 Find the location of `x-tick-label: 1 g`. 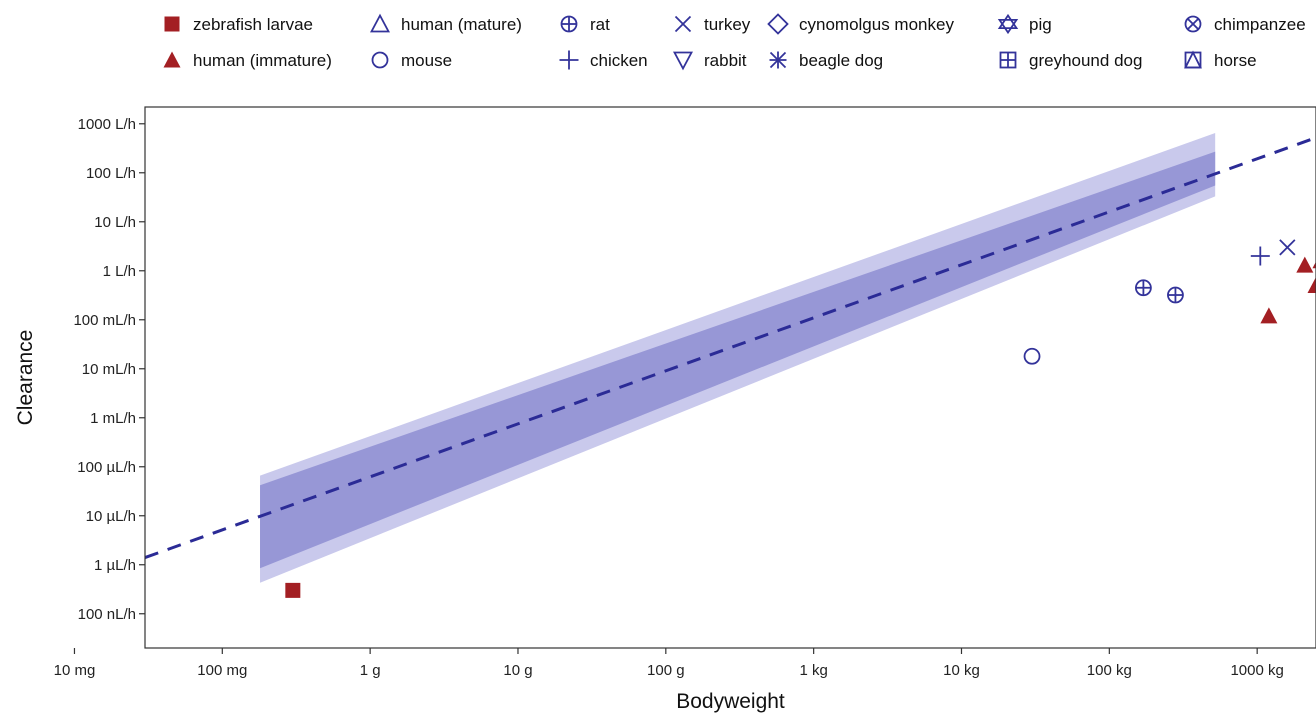

x-tick-label: 1 g is located at coordinates (370, 670).